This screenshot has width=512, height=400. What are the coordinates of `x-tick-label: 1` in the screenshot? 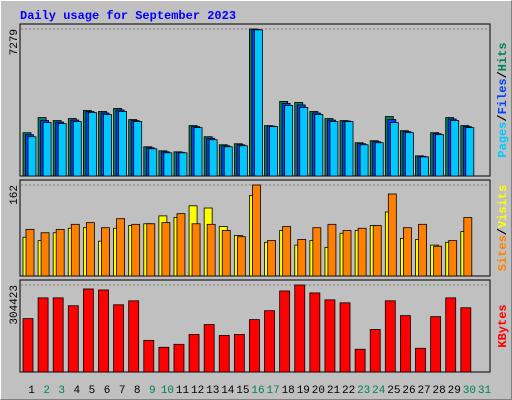 It's located at (31, 391).